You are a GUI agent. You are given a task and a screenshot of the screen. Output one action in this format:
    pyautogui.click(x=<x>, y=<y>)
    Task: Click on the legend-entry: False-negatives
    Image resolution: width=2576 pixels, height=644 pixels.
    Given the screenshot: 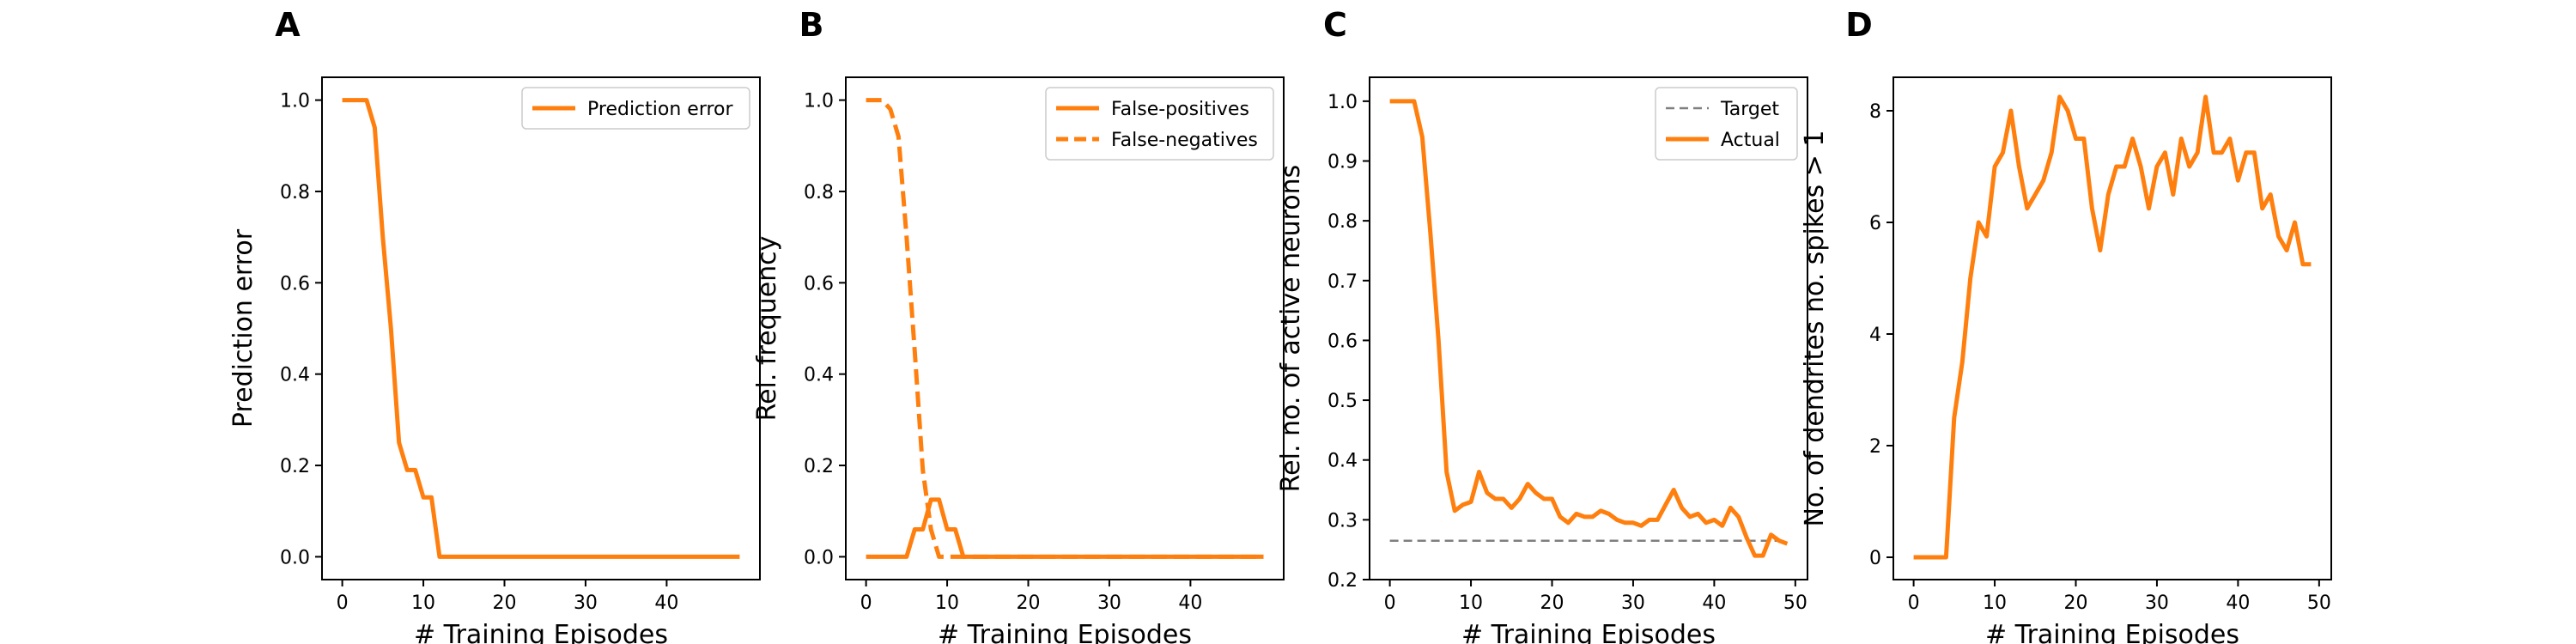 What is the action you would take?
    pyautogui.click(x=1184, y=140)
    